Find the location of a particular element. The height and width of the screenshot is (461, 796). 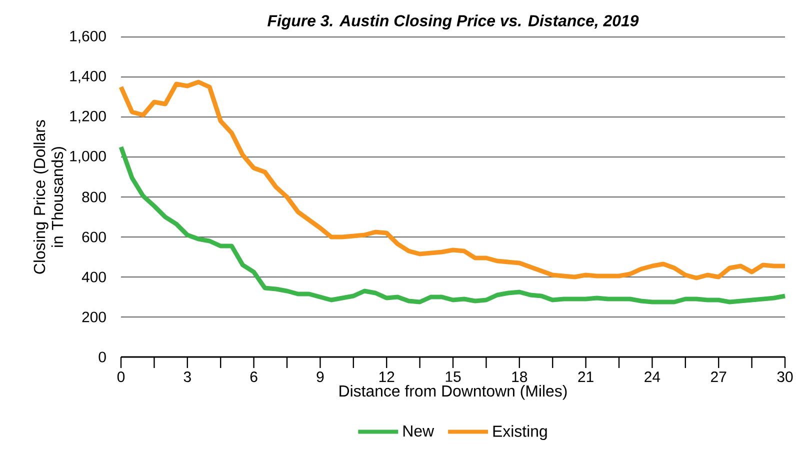

y-tick-label: 1,600 is located at coordinates (88, 37).